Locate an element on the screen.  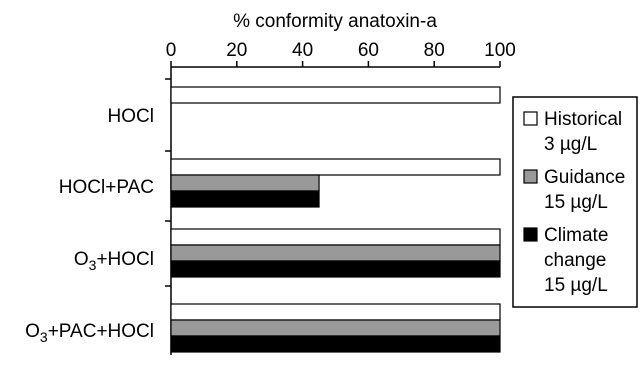
legend-label: 3 µg/L is located at coordinates (570, 144).